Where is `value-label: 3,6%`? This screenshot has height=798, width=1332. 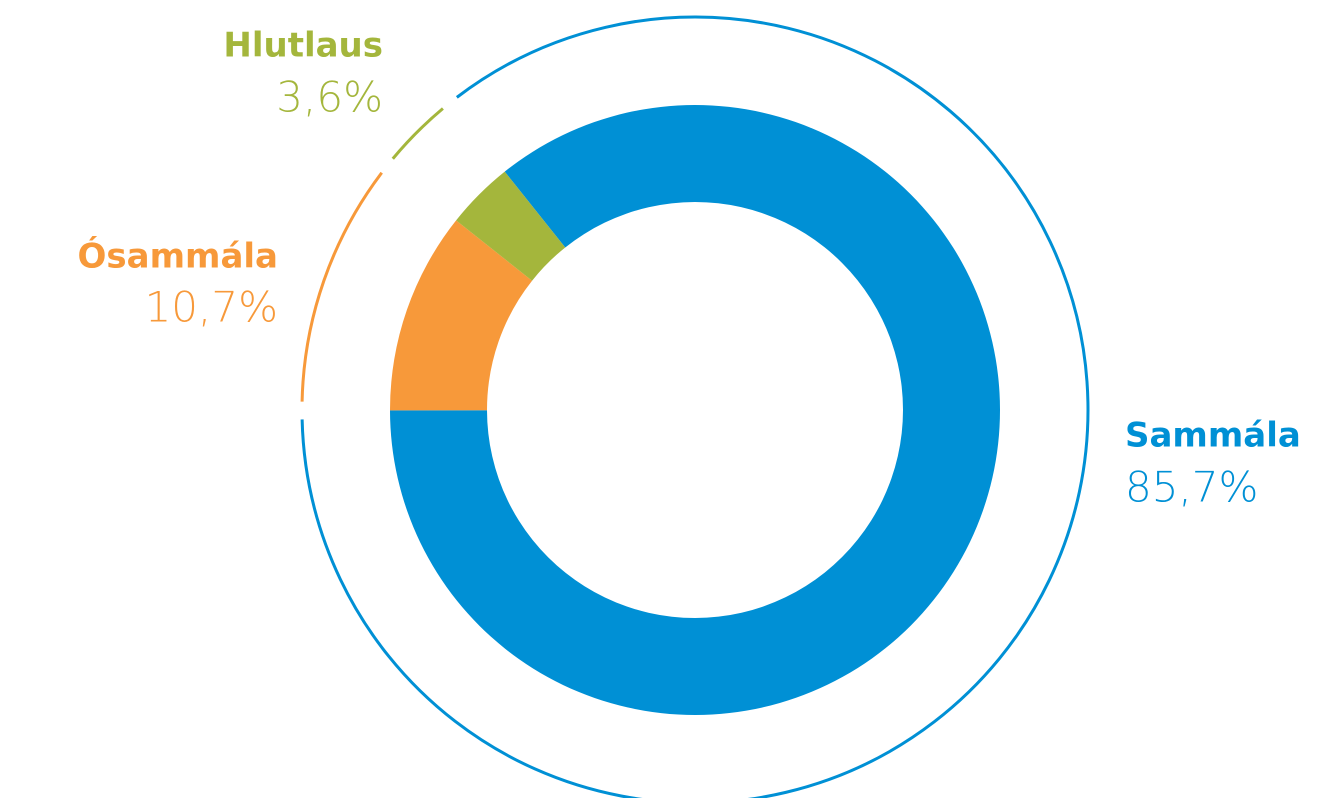 value-label: 3,6% is located at coordinates (329, 97).